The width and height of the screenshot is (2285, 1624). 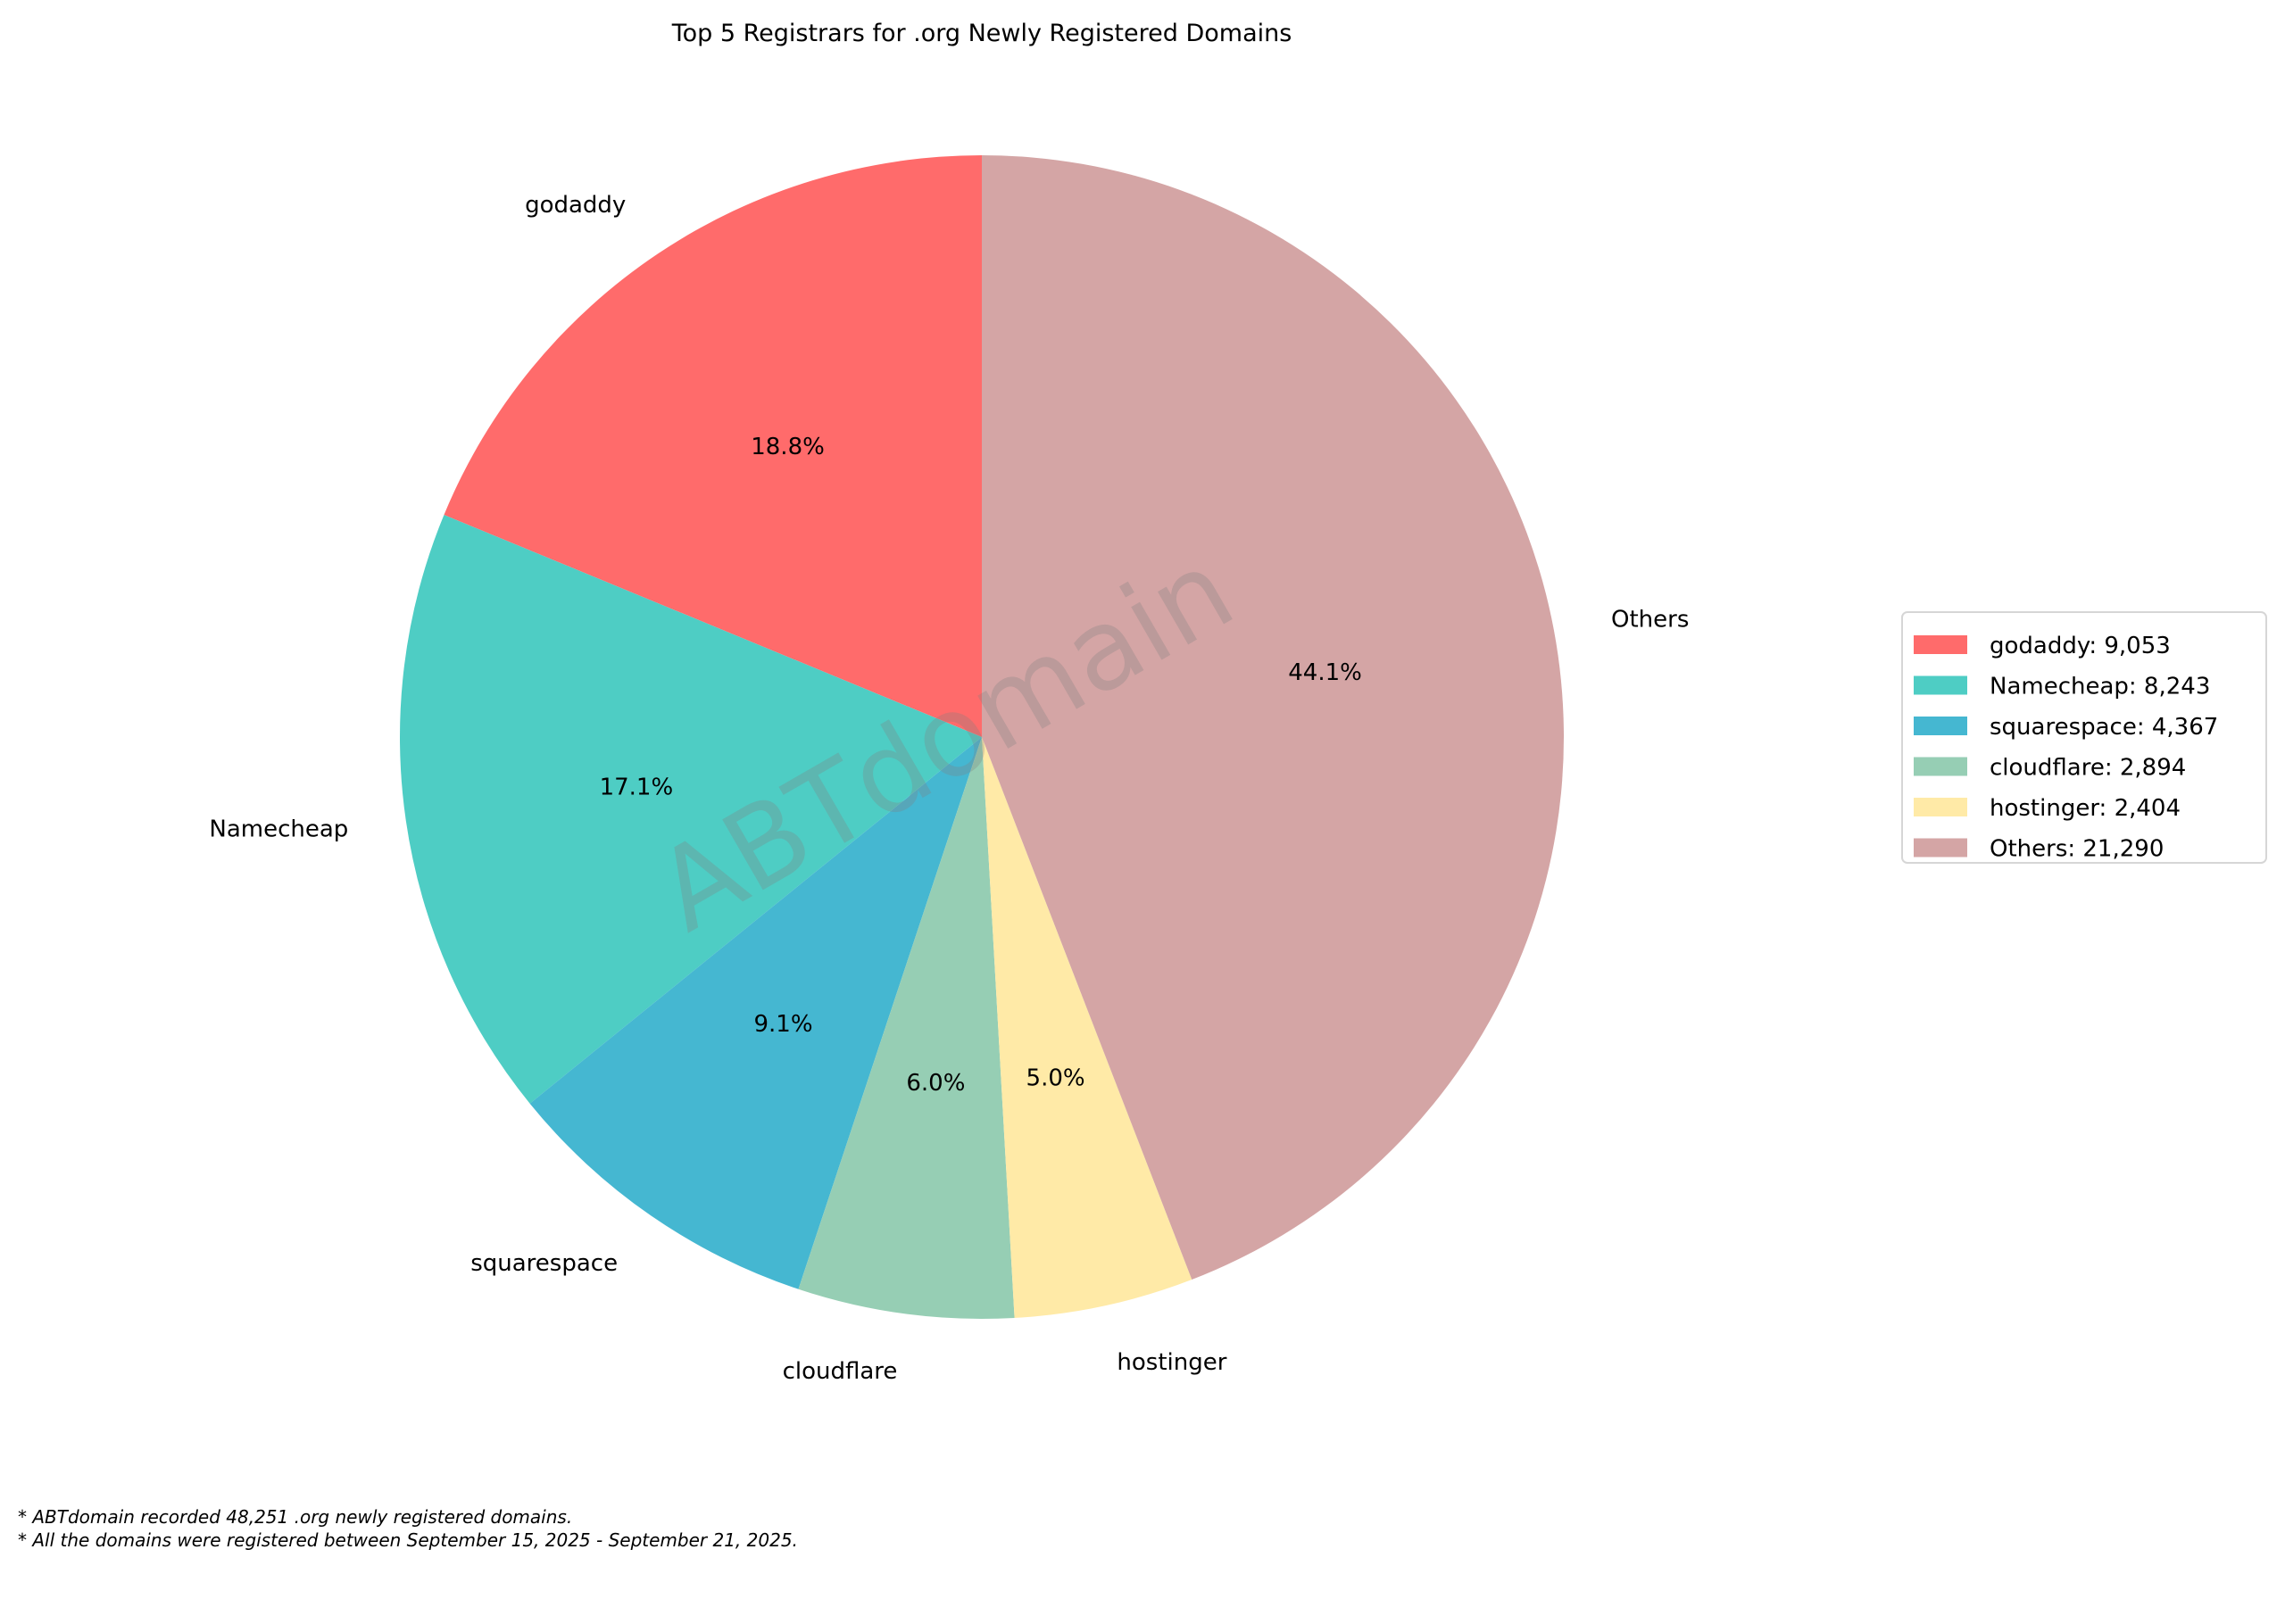 What do you see at coordinates (2080, 646) in the screenshot?
I see `legend-entry-godaddy: godaddy: 9,053` at bounding box center [2080, 646].